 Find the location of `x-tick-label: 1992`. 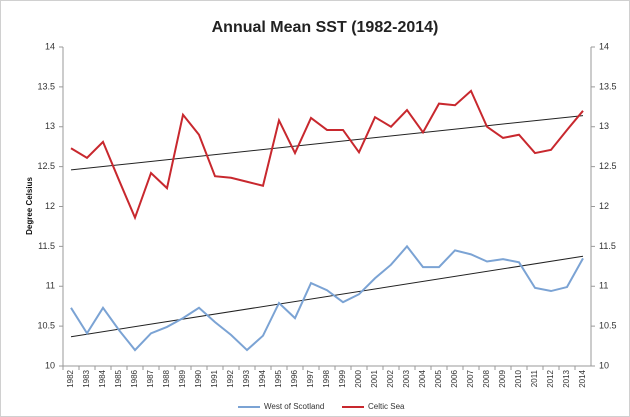

x-tick-label: 1992 is located at coordinates (230, 378).